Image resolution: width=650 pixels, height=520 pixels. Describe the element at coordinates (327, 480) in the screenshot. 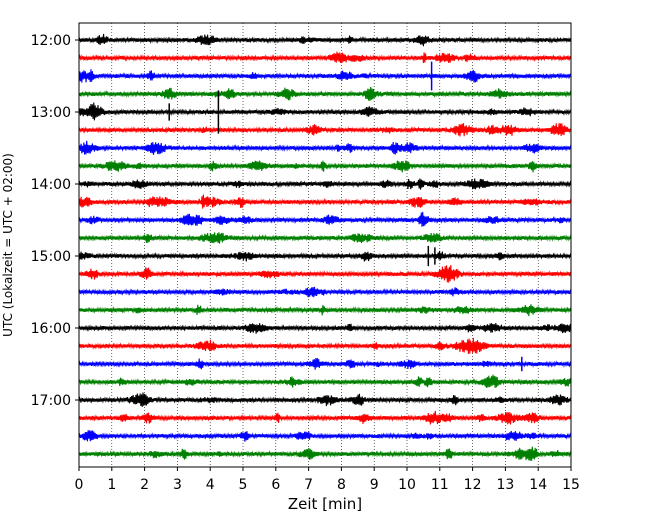

I see `x-axis-ticks: 0 1 2 3 4 5 6 7 8 9 10 11 12 13 14 15` at that location.